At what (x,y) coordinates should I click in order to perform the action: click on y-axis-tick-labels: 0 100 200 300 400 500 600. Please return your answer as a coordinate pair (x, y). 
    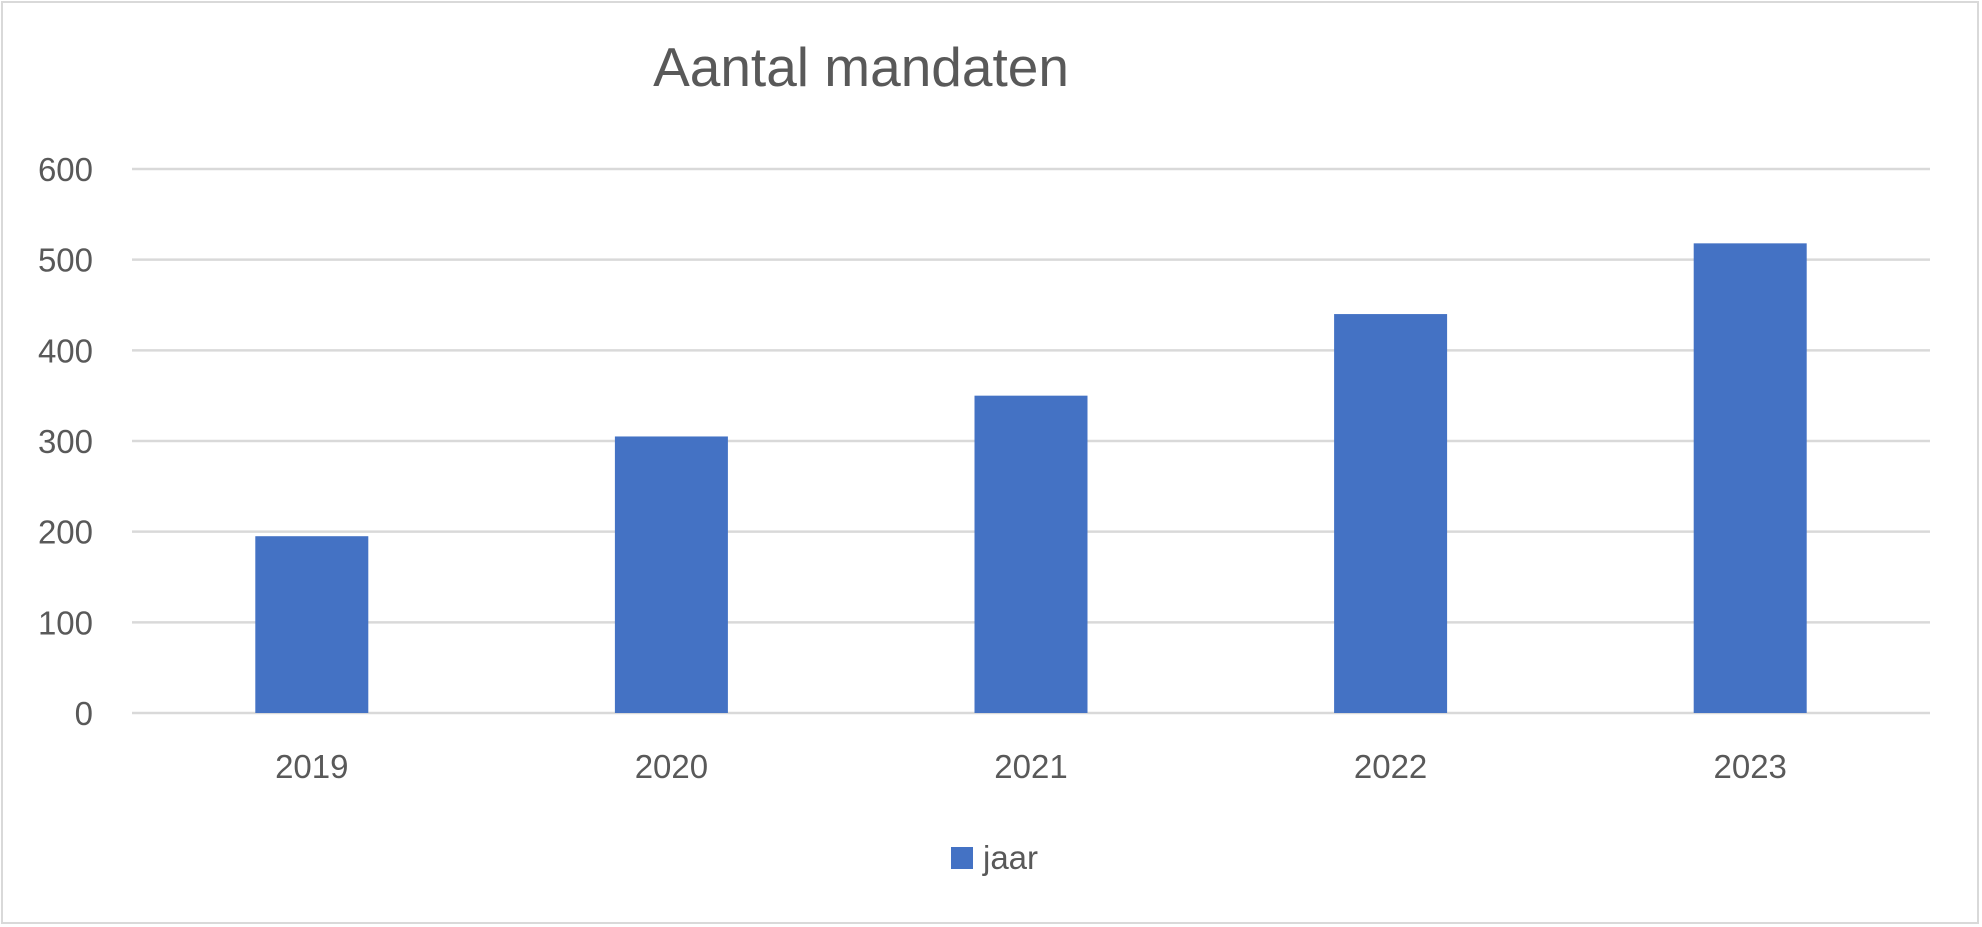
    Looking at the image, I should click on (65, 441).